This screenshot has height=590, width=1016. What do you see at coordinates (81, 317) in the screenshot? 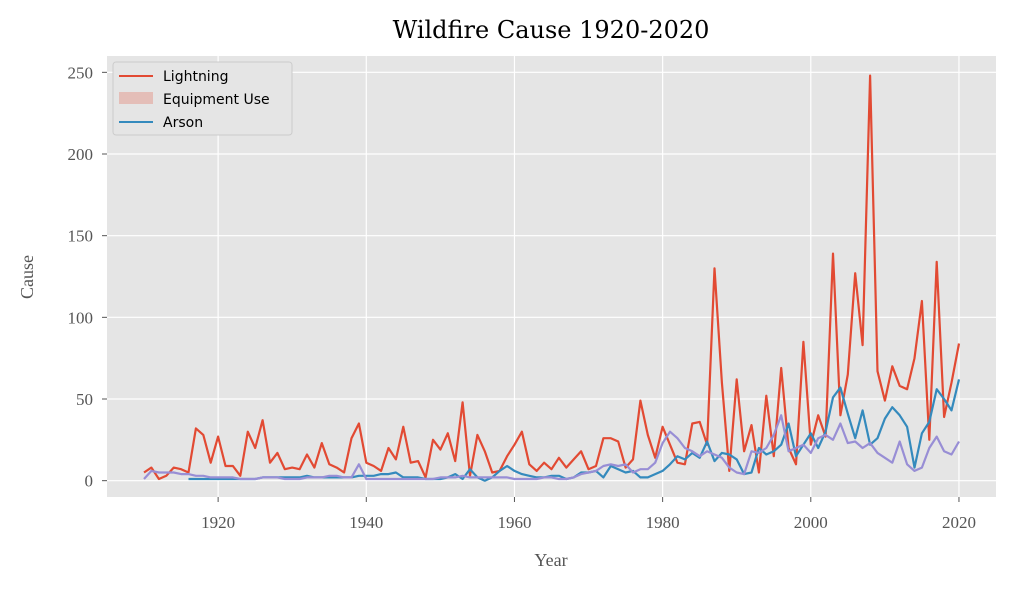
I see `y-tick-label: 100` at bounding box center [81, 317].